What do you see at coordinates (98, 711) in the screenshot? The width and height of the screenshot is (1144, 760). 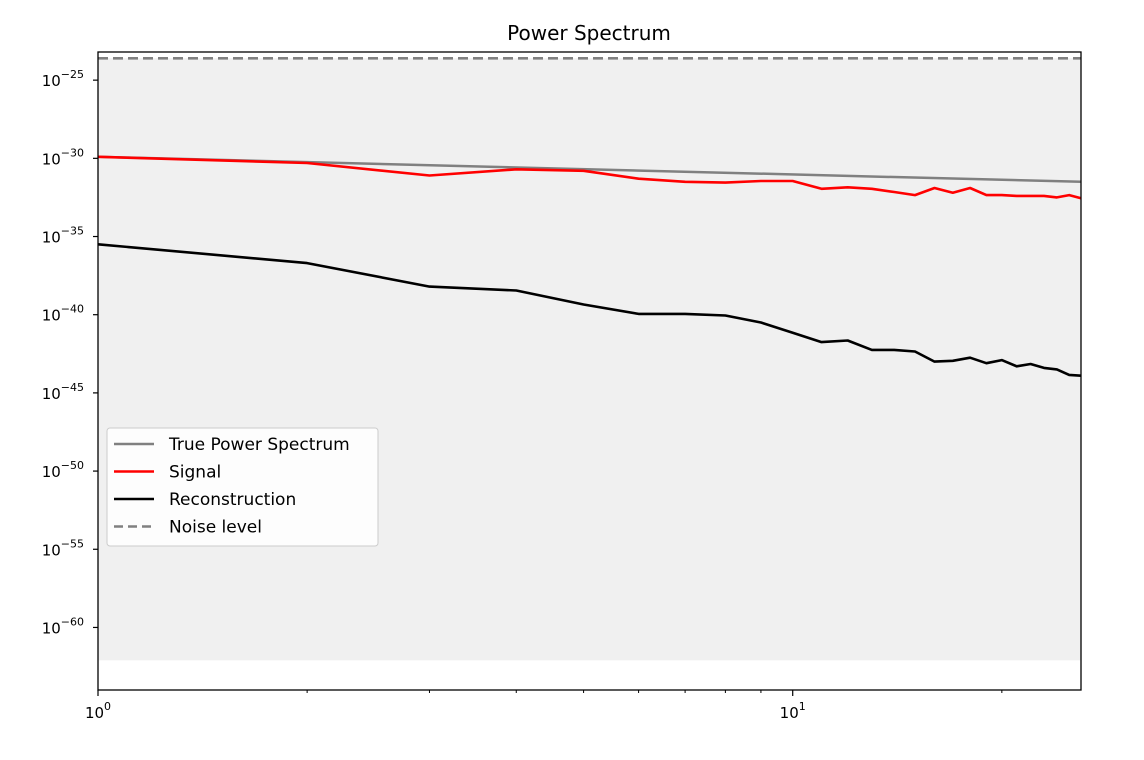 I see `x-tick-label: 10⁰` at bounding box center [98, 711].